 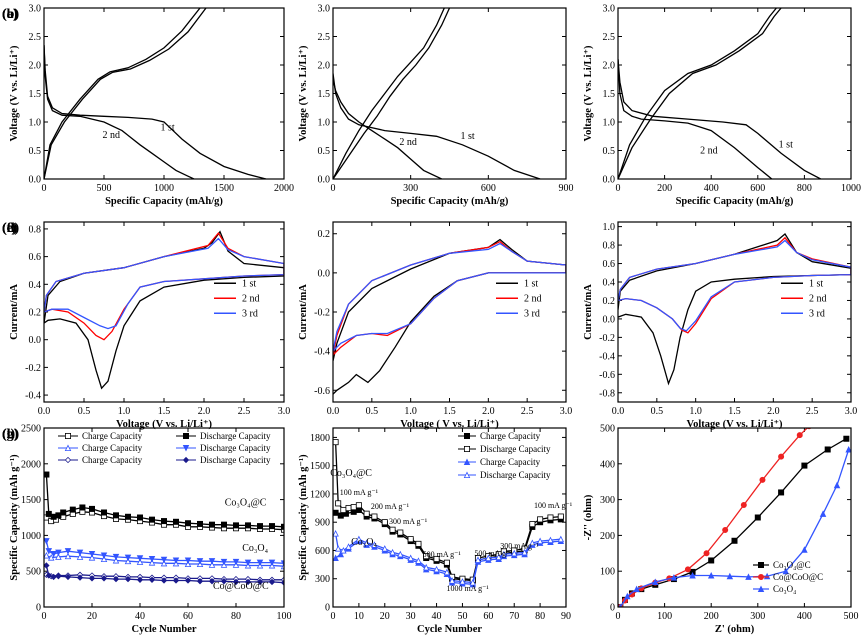 I want to click on y-tick-label: 2500, so click(x=31, y=429).